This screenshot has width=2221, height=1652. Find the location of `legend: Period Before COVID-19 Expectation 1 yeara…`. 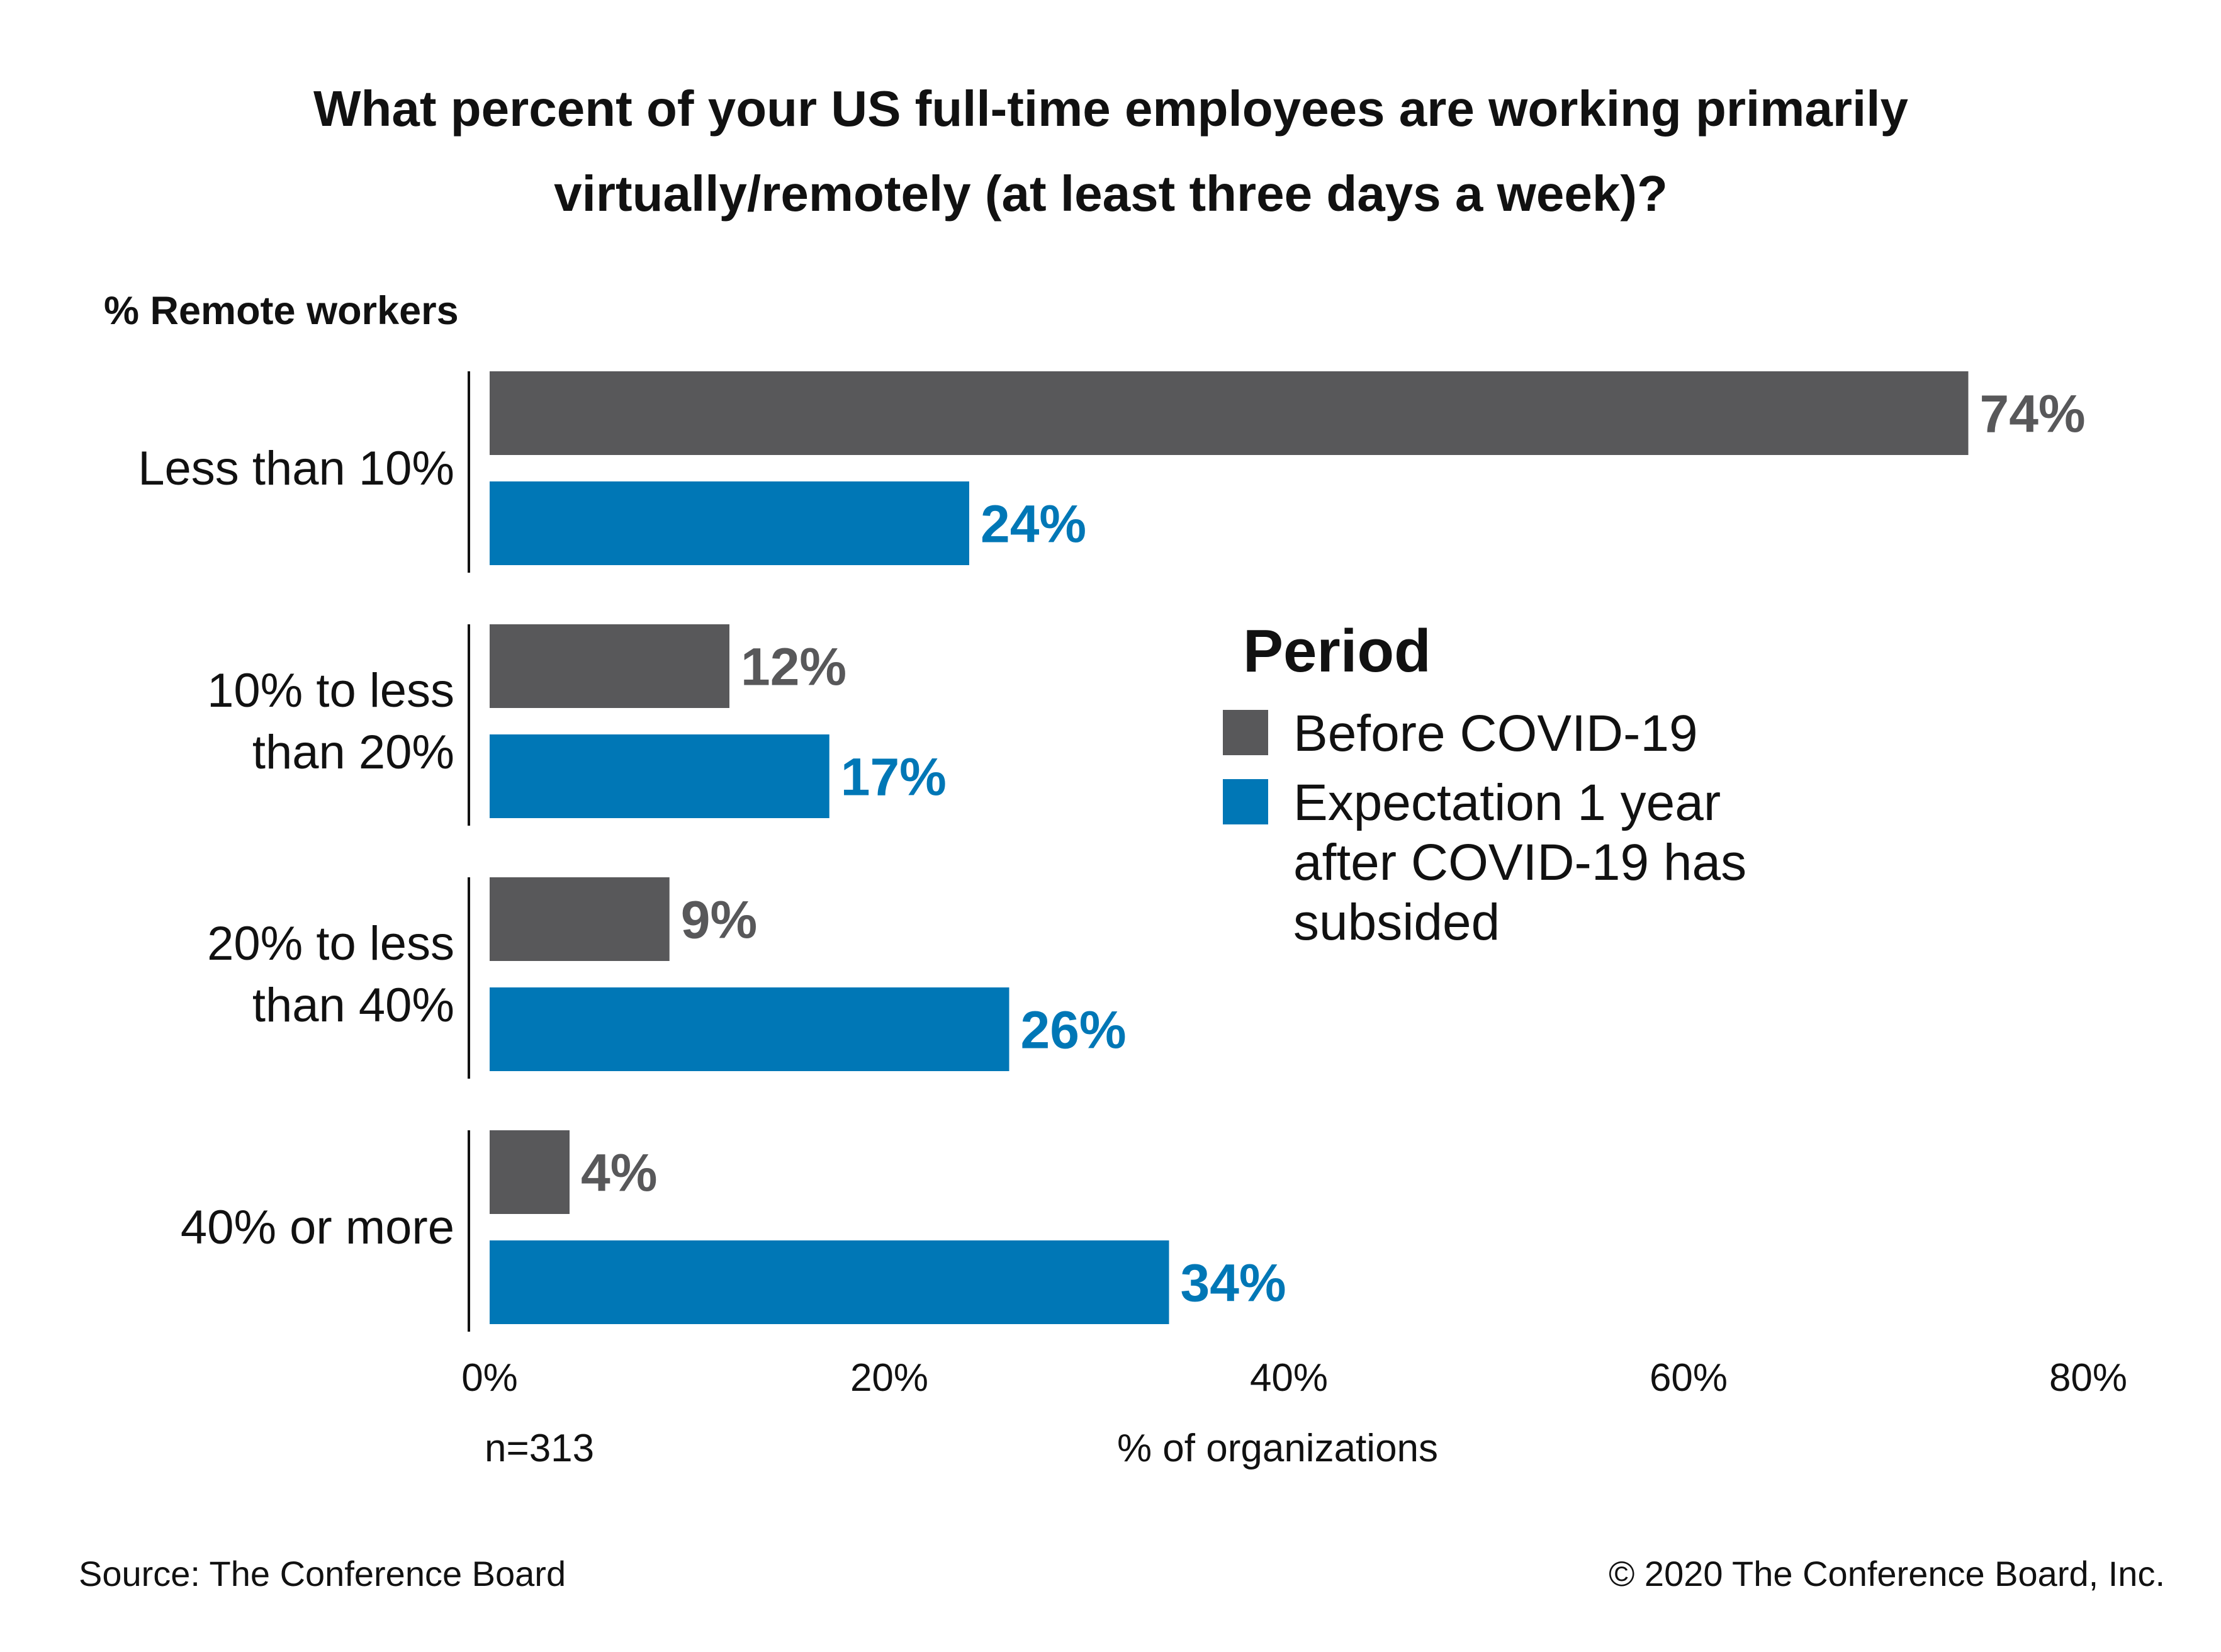

legend: Period Before COVID-19 Expectation 1 yeara… is located at coordinates (1484, 784).